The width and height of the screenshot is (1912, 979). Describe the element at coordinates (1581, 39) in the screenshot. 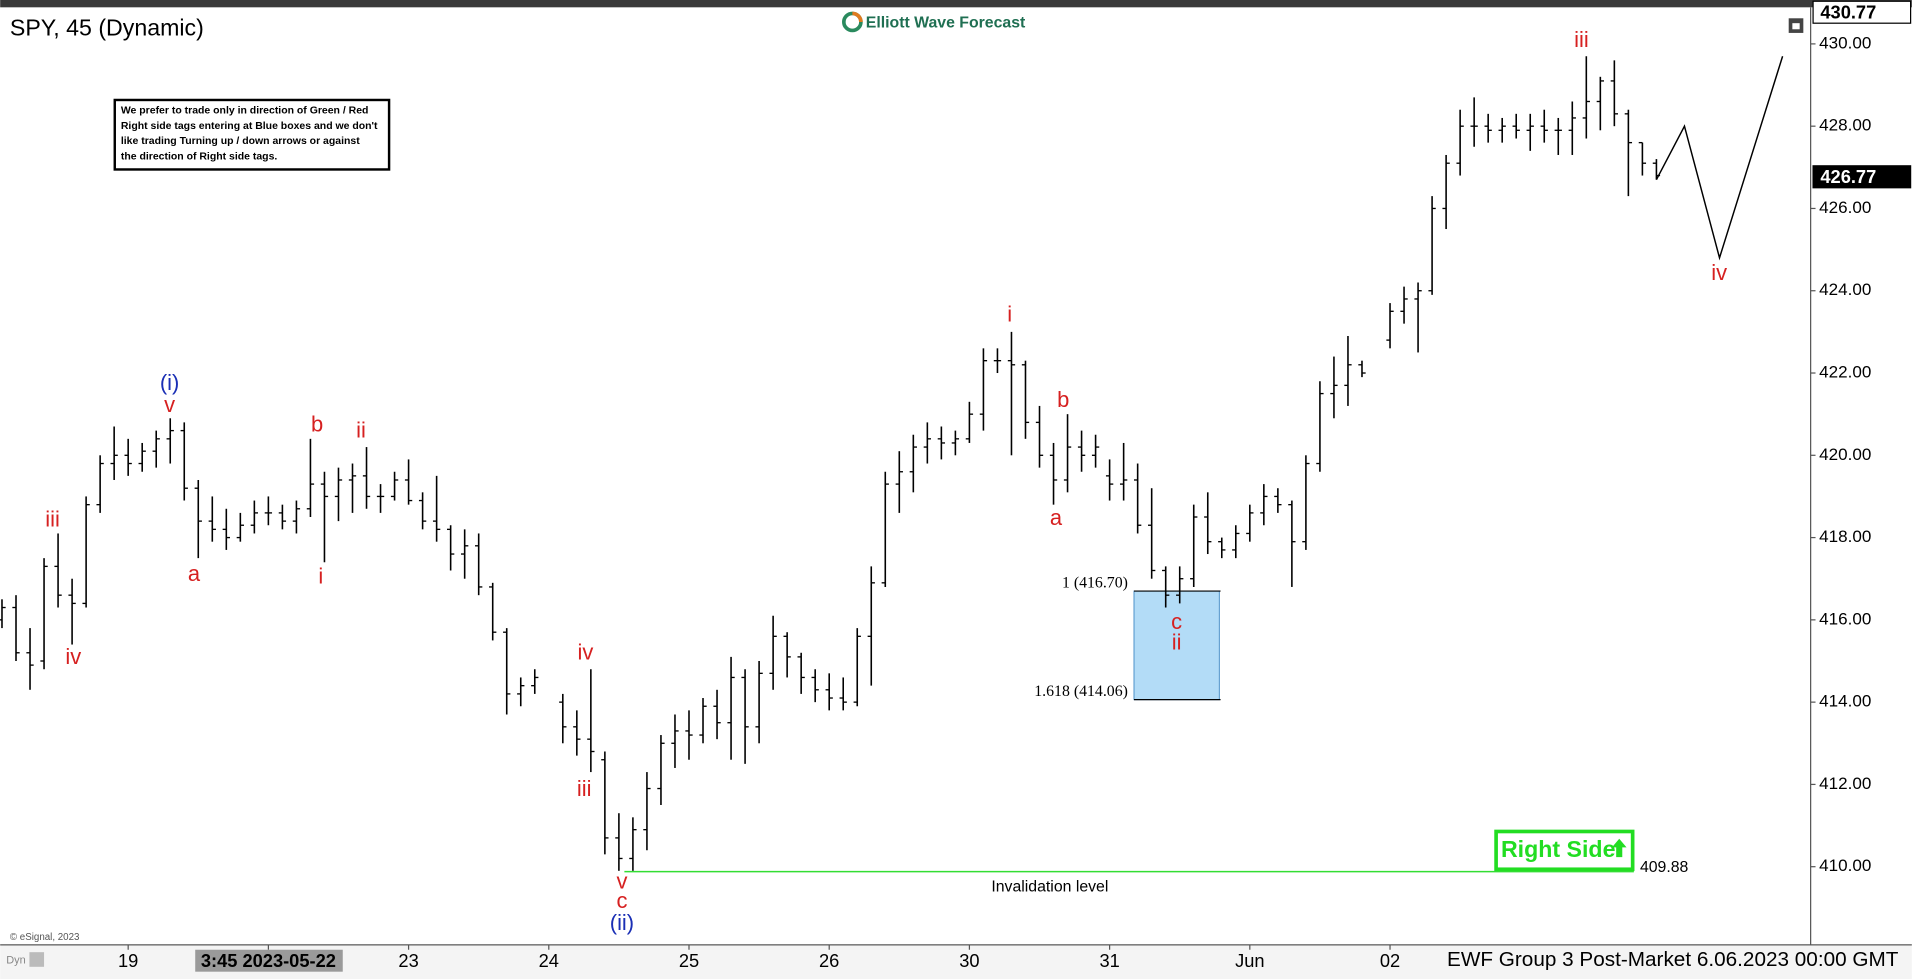

I see `wave-label: iii` at that location.